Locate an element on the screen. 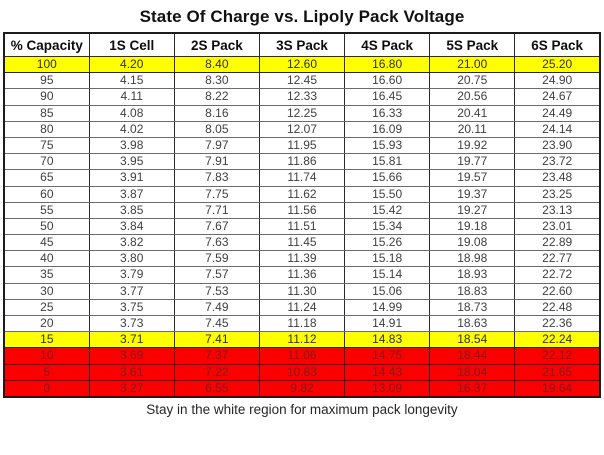 The width and height of the screenshot is (604, 455). voltage-cell: 19.37 is located at coordinates (472, 194).